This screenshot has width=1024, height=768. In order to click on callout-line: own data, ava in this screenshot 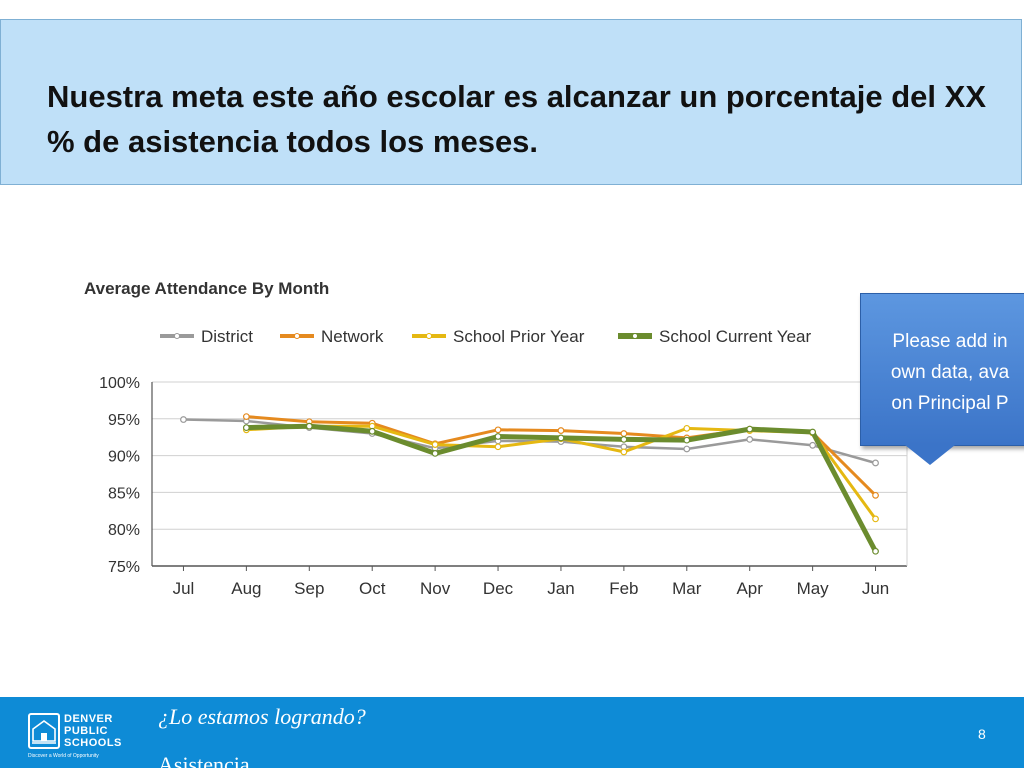, I will do `click(950, 372)`.